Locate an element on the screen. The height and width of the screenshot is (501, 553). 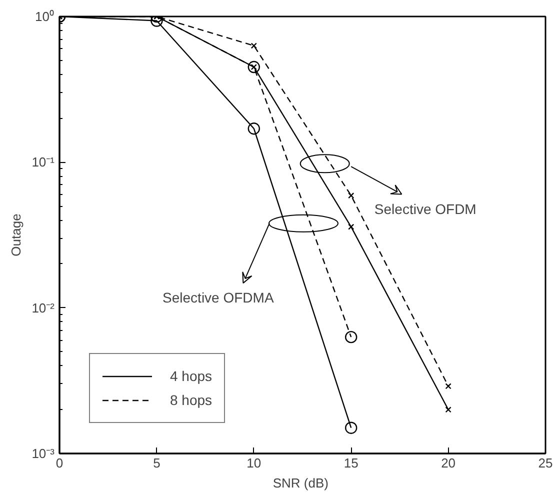
x-tick-label: 25 is located at coordinates (545, 463).